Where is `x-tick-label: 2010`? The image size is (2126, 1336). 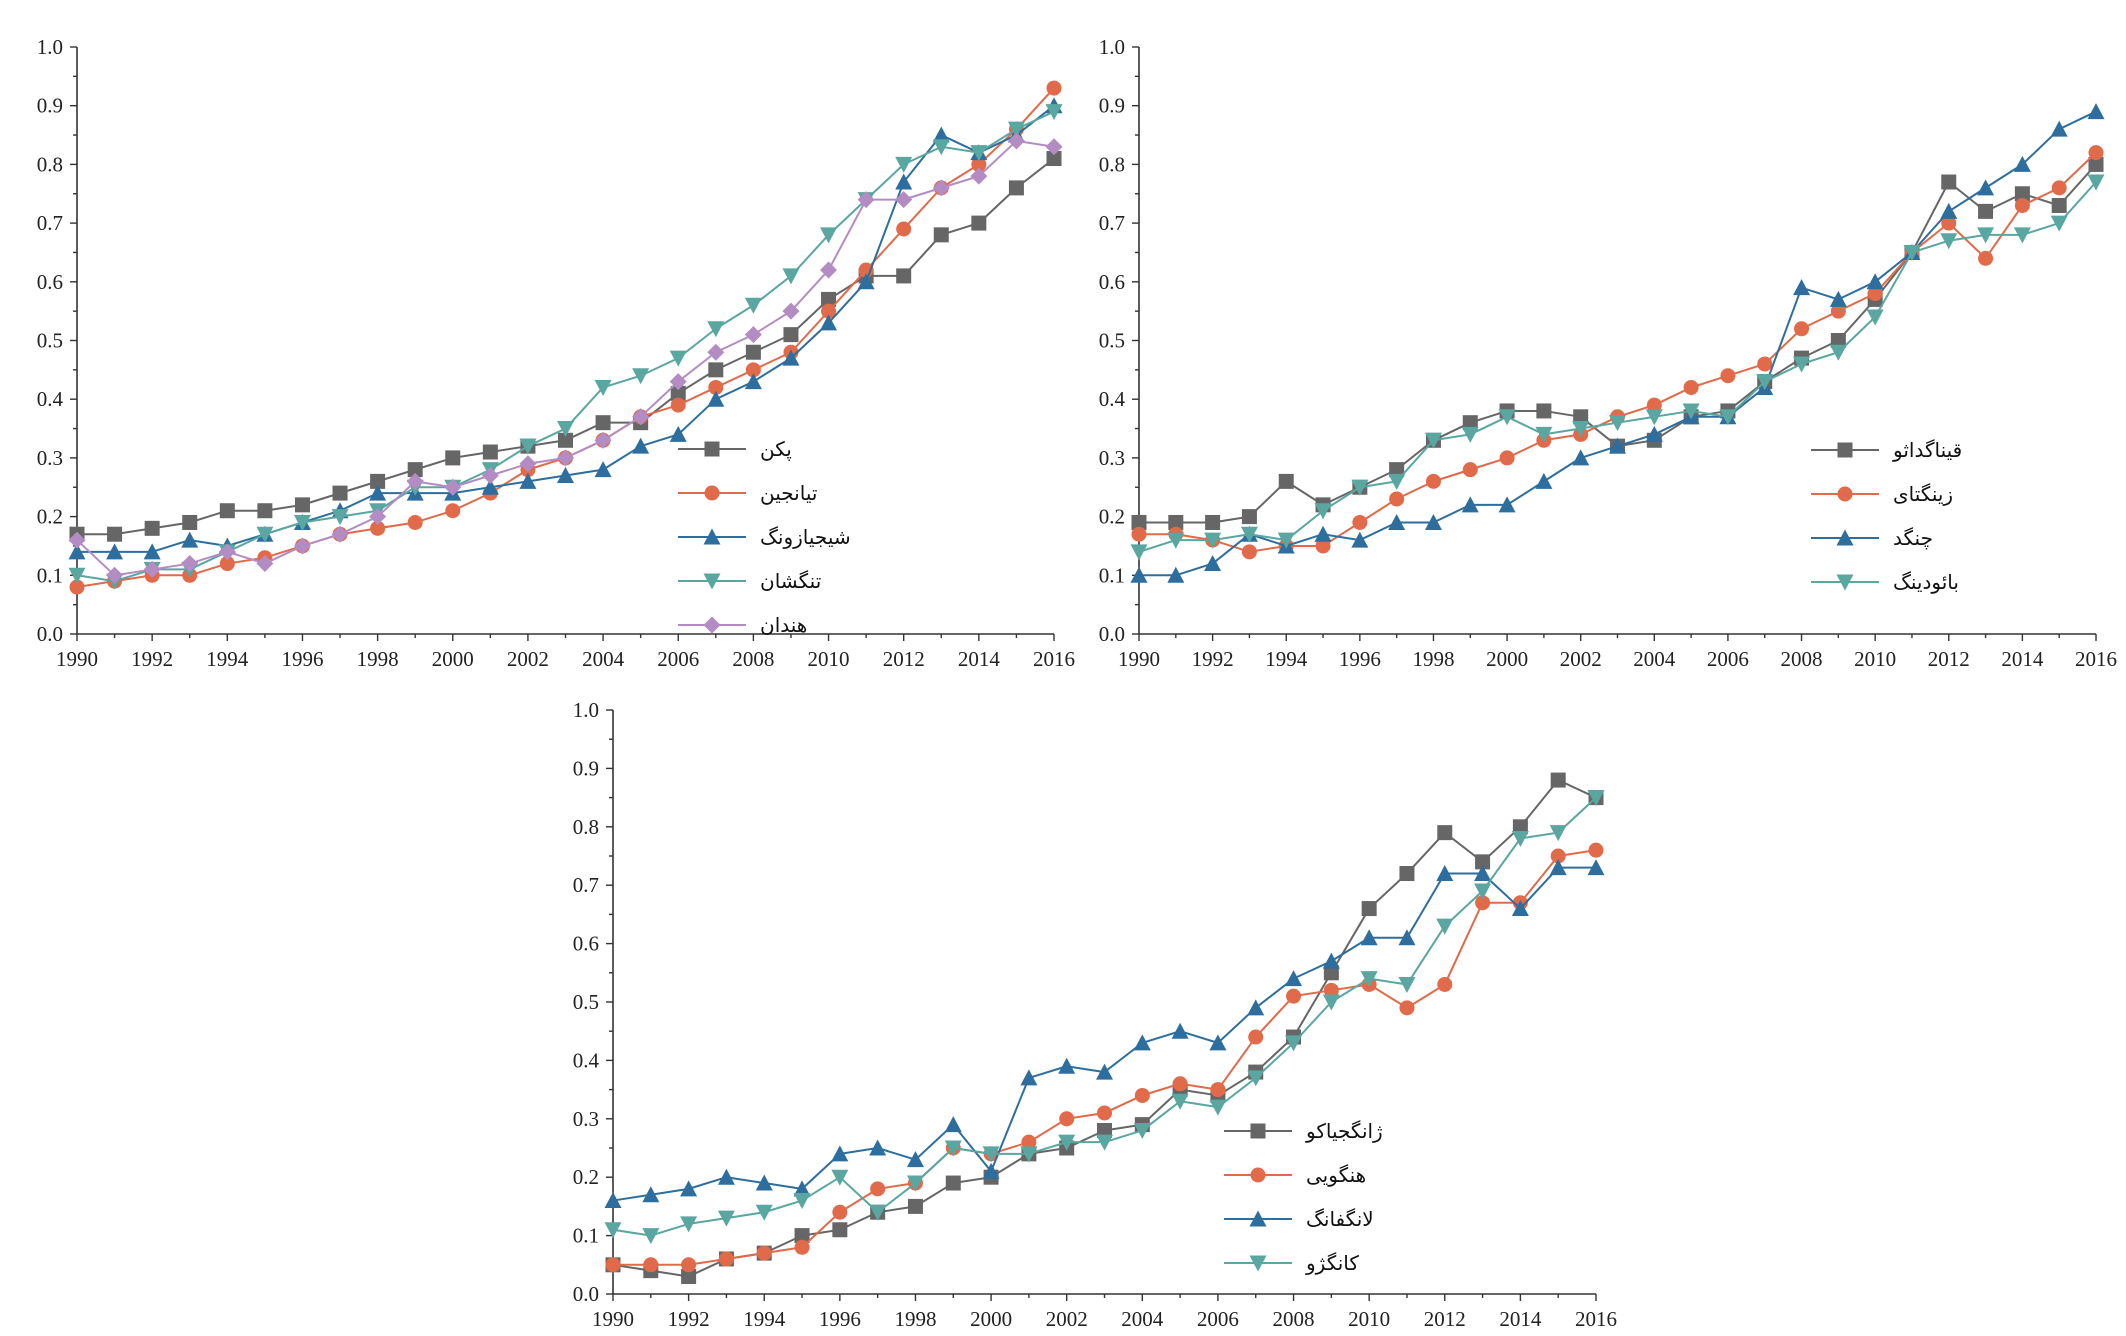 x-tick-label: 2010 is located at coordinates (829, 659).